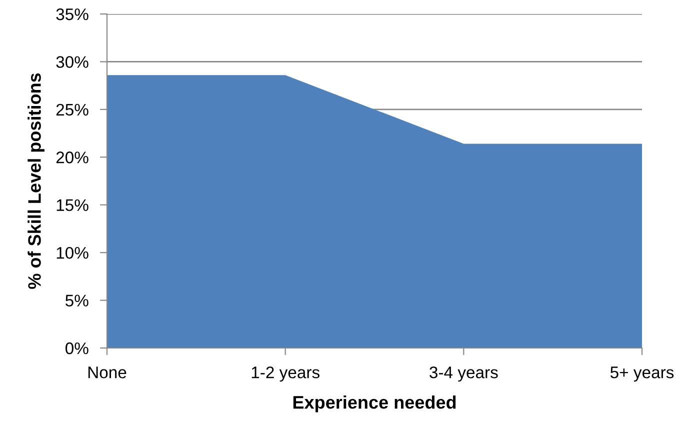  I want to click on y-tick-label: 20%, so click(72, 158).